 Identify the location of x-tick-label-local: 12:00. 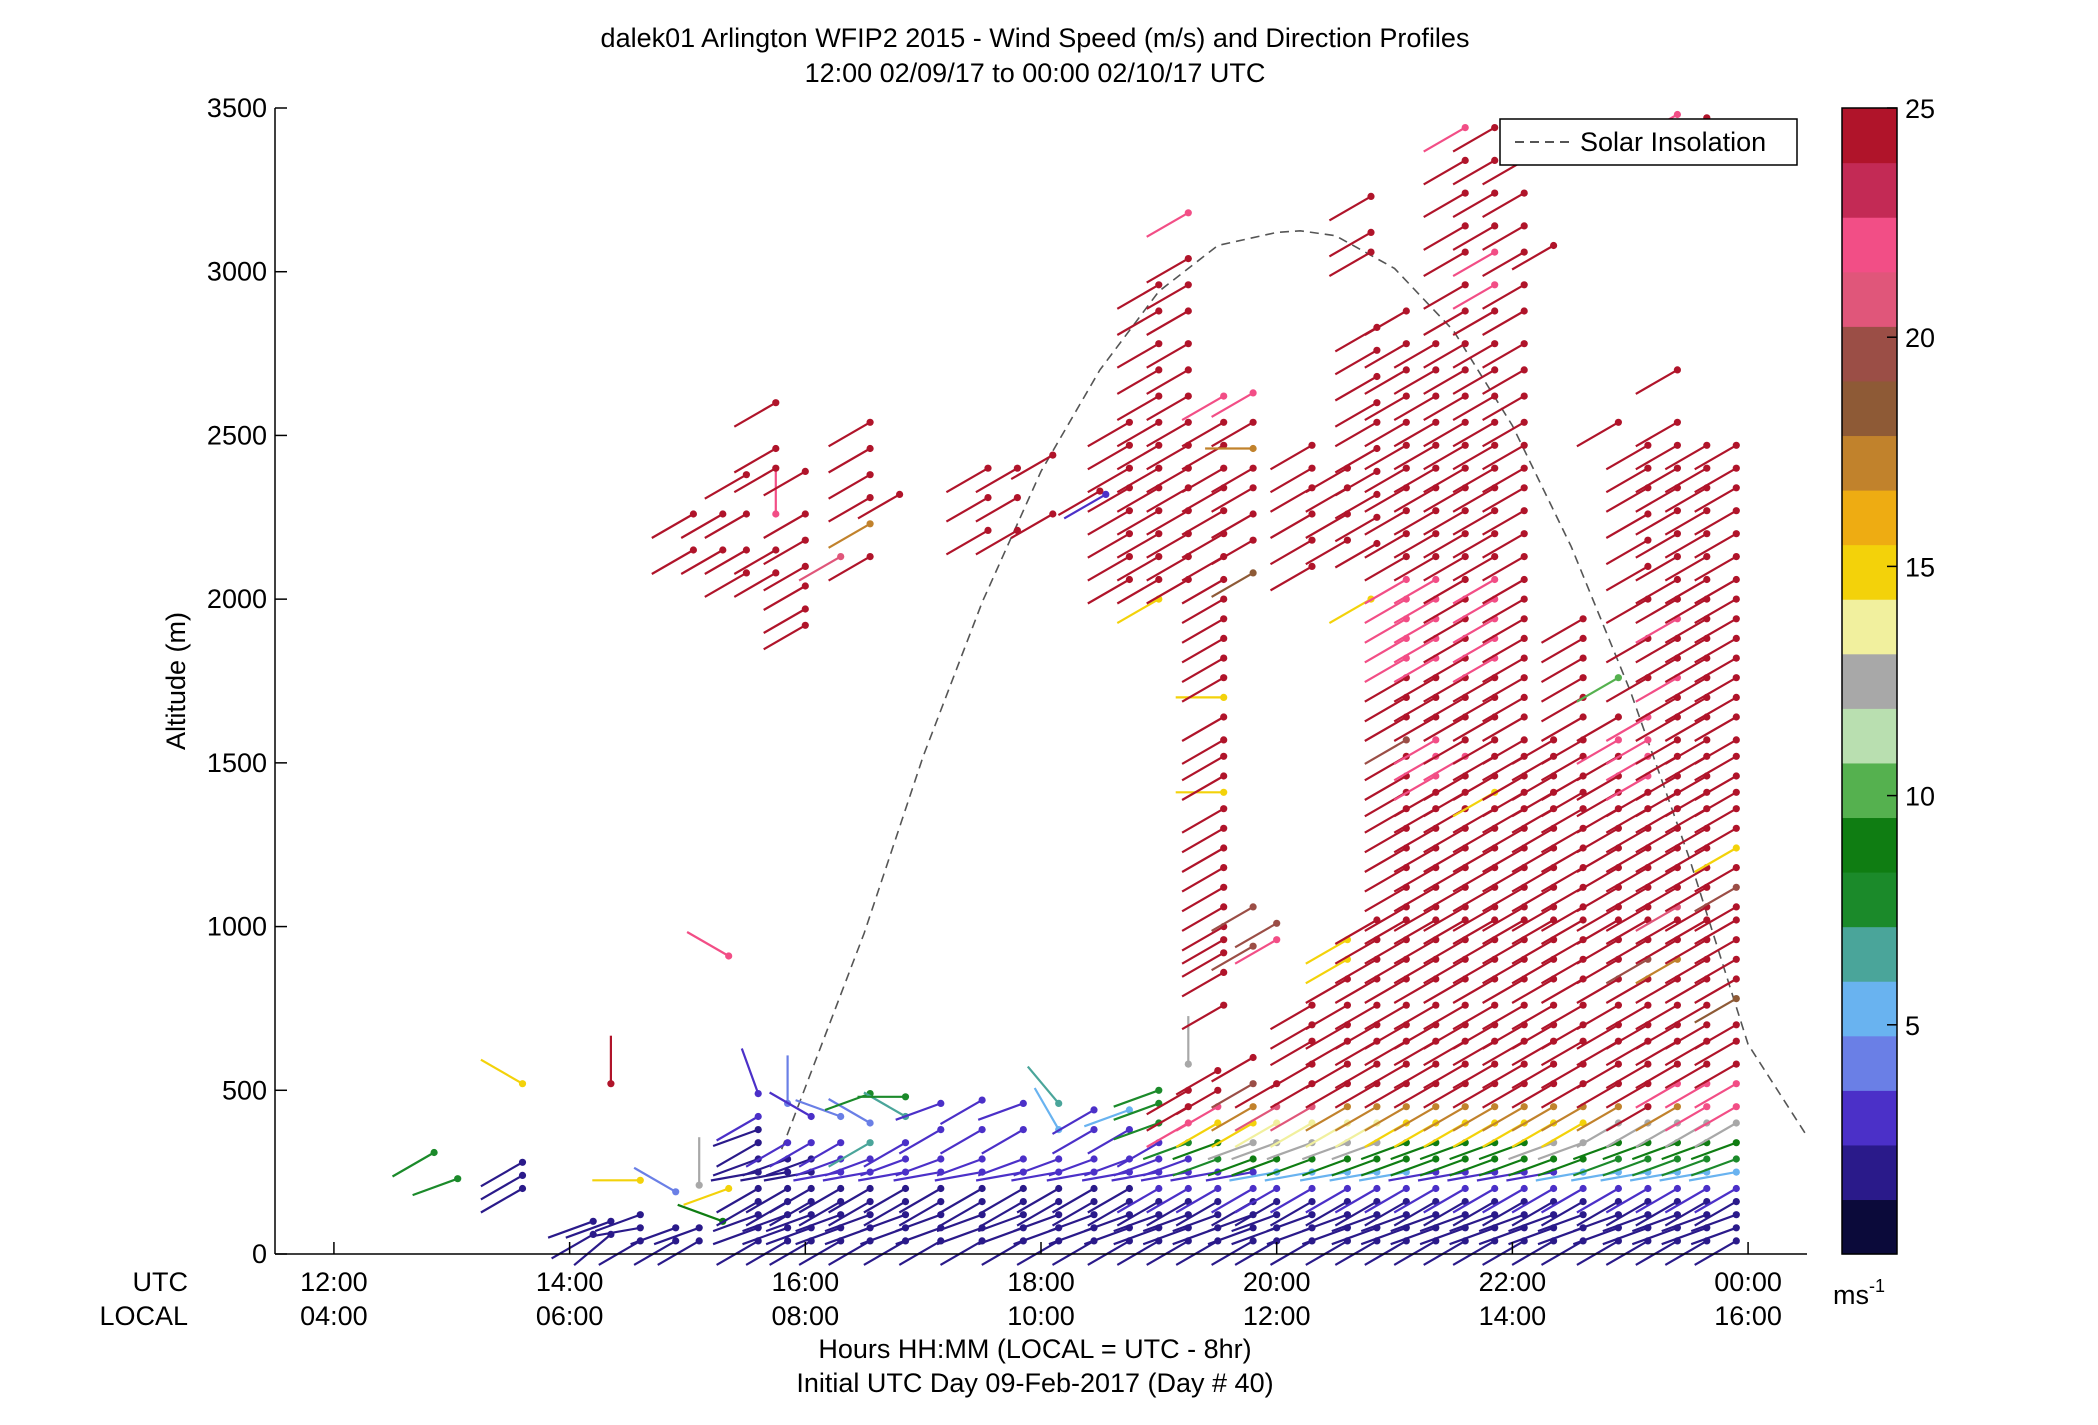
(1277, 1316).